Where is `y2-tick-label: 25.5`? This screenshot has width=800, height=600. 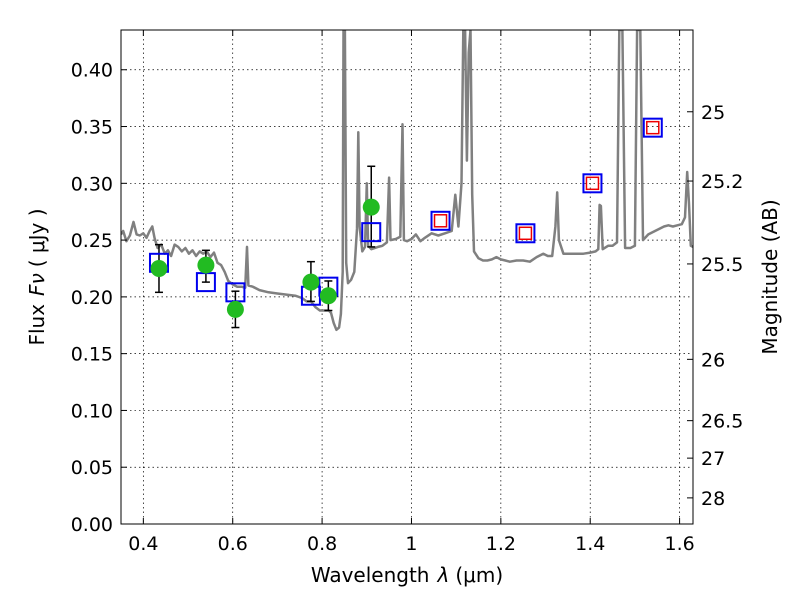 y2-tick-label: 25.5 is located at coordinates (722, 265).